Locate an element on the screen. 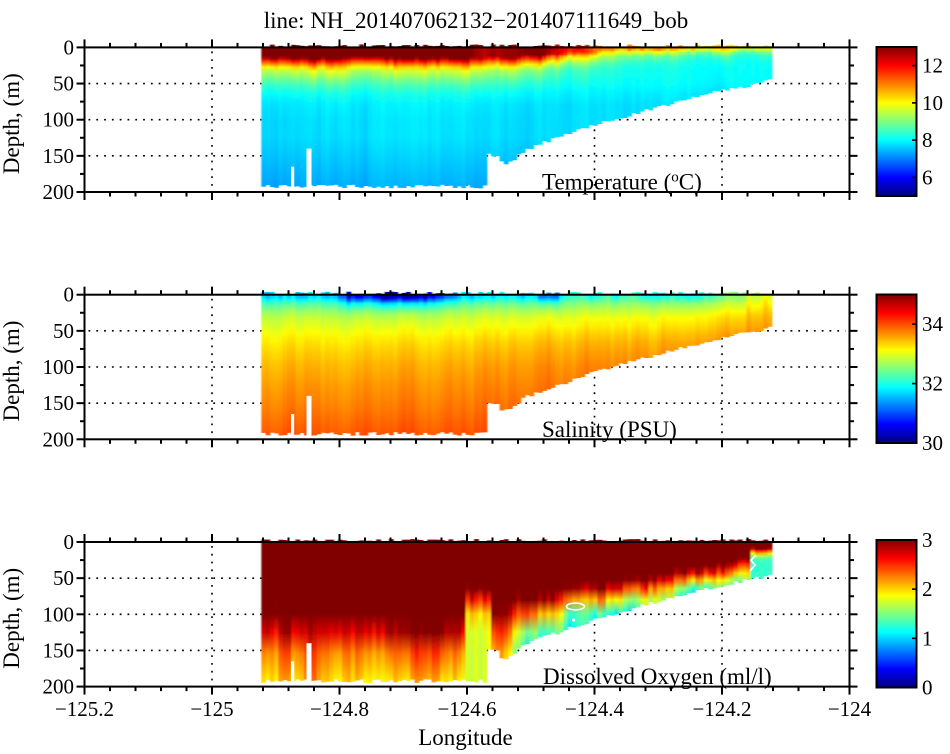 This screenshot has width=950, height=754. svg-text: −124.8 is located at coordinates (339, 709).